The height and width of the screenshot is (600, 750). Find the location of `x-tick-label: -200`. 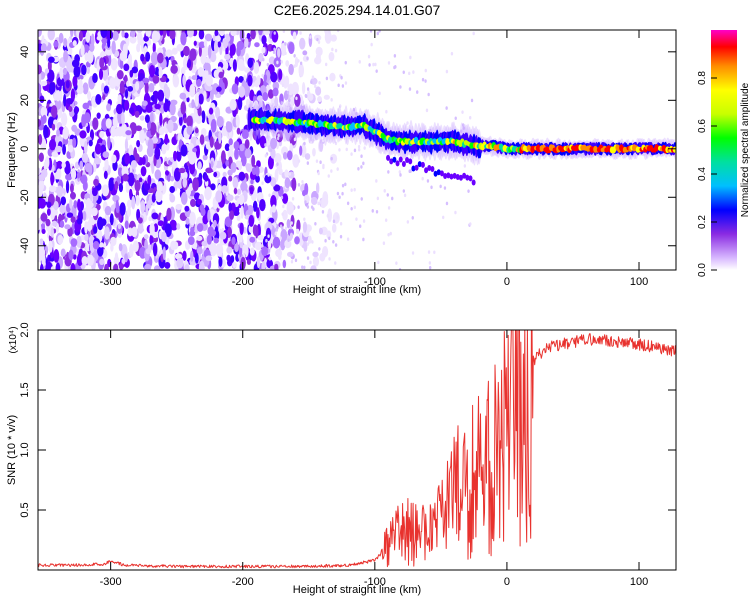

x-tick-label: -200 is located at coordinates (243, 282).